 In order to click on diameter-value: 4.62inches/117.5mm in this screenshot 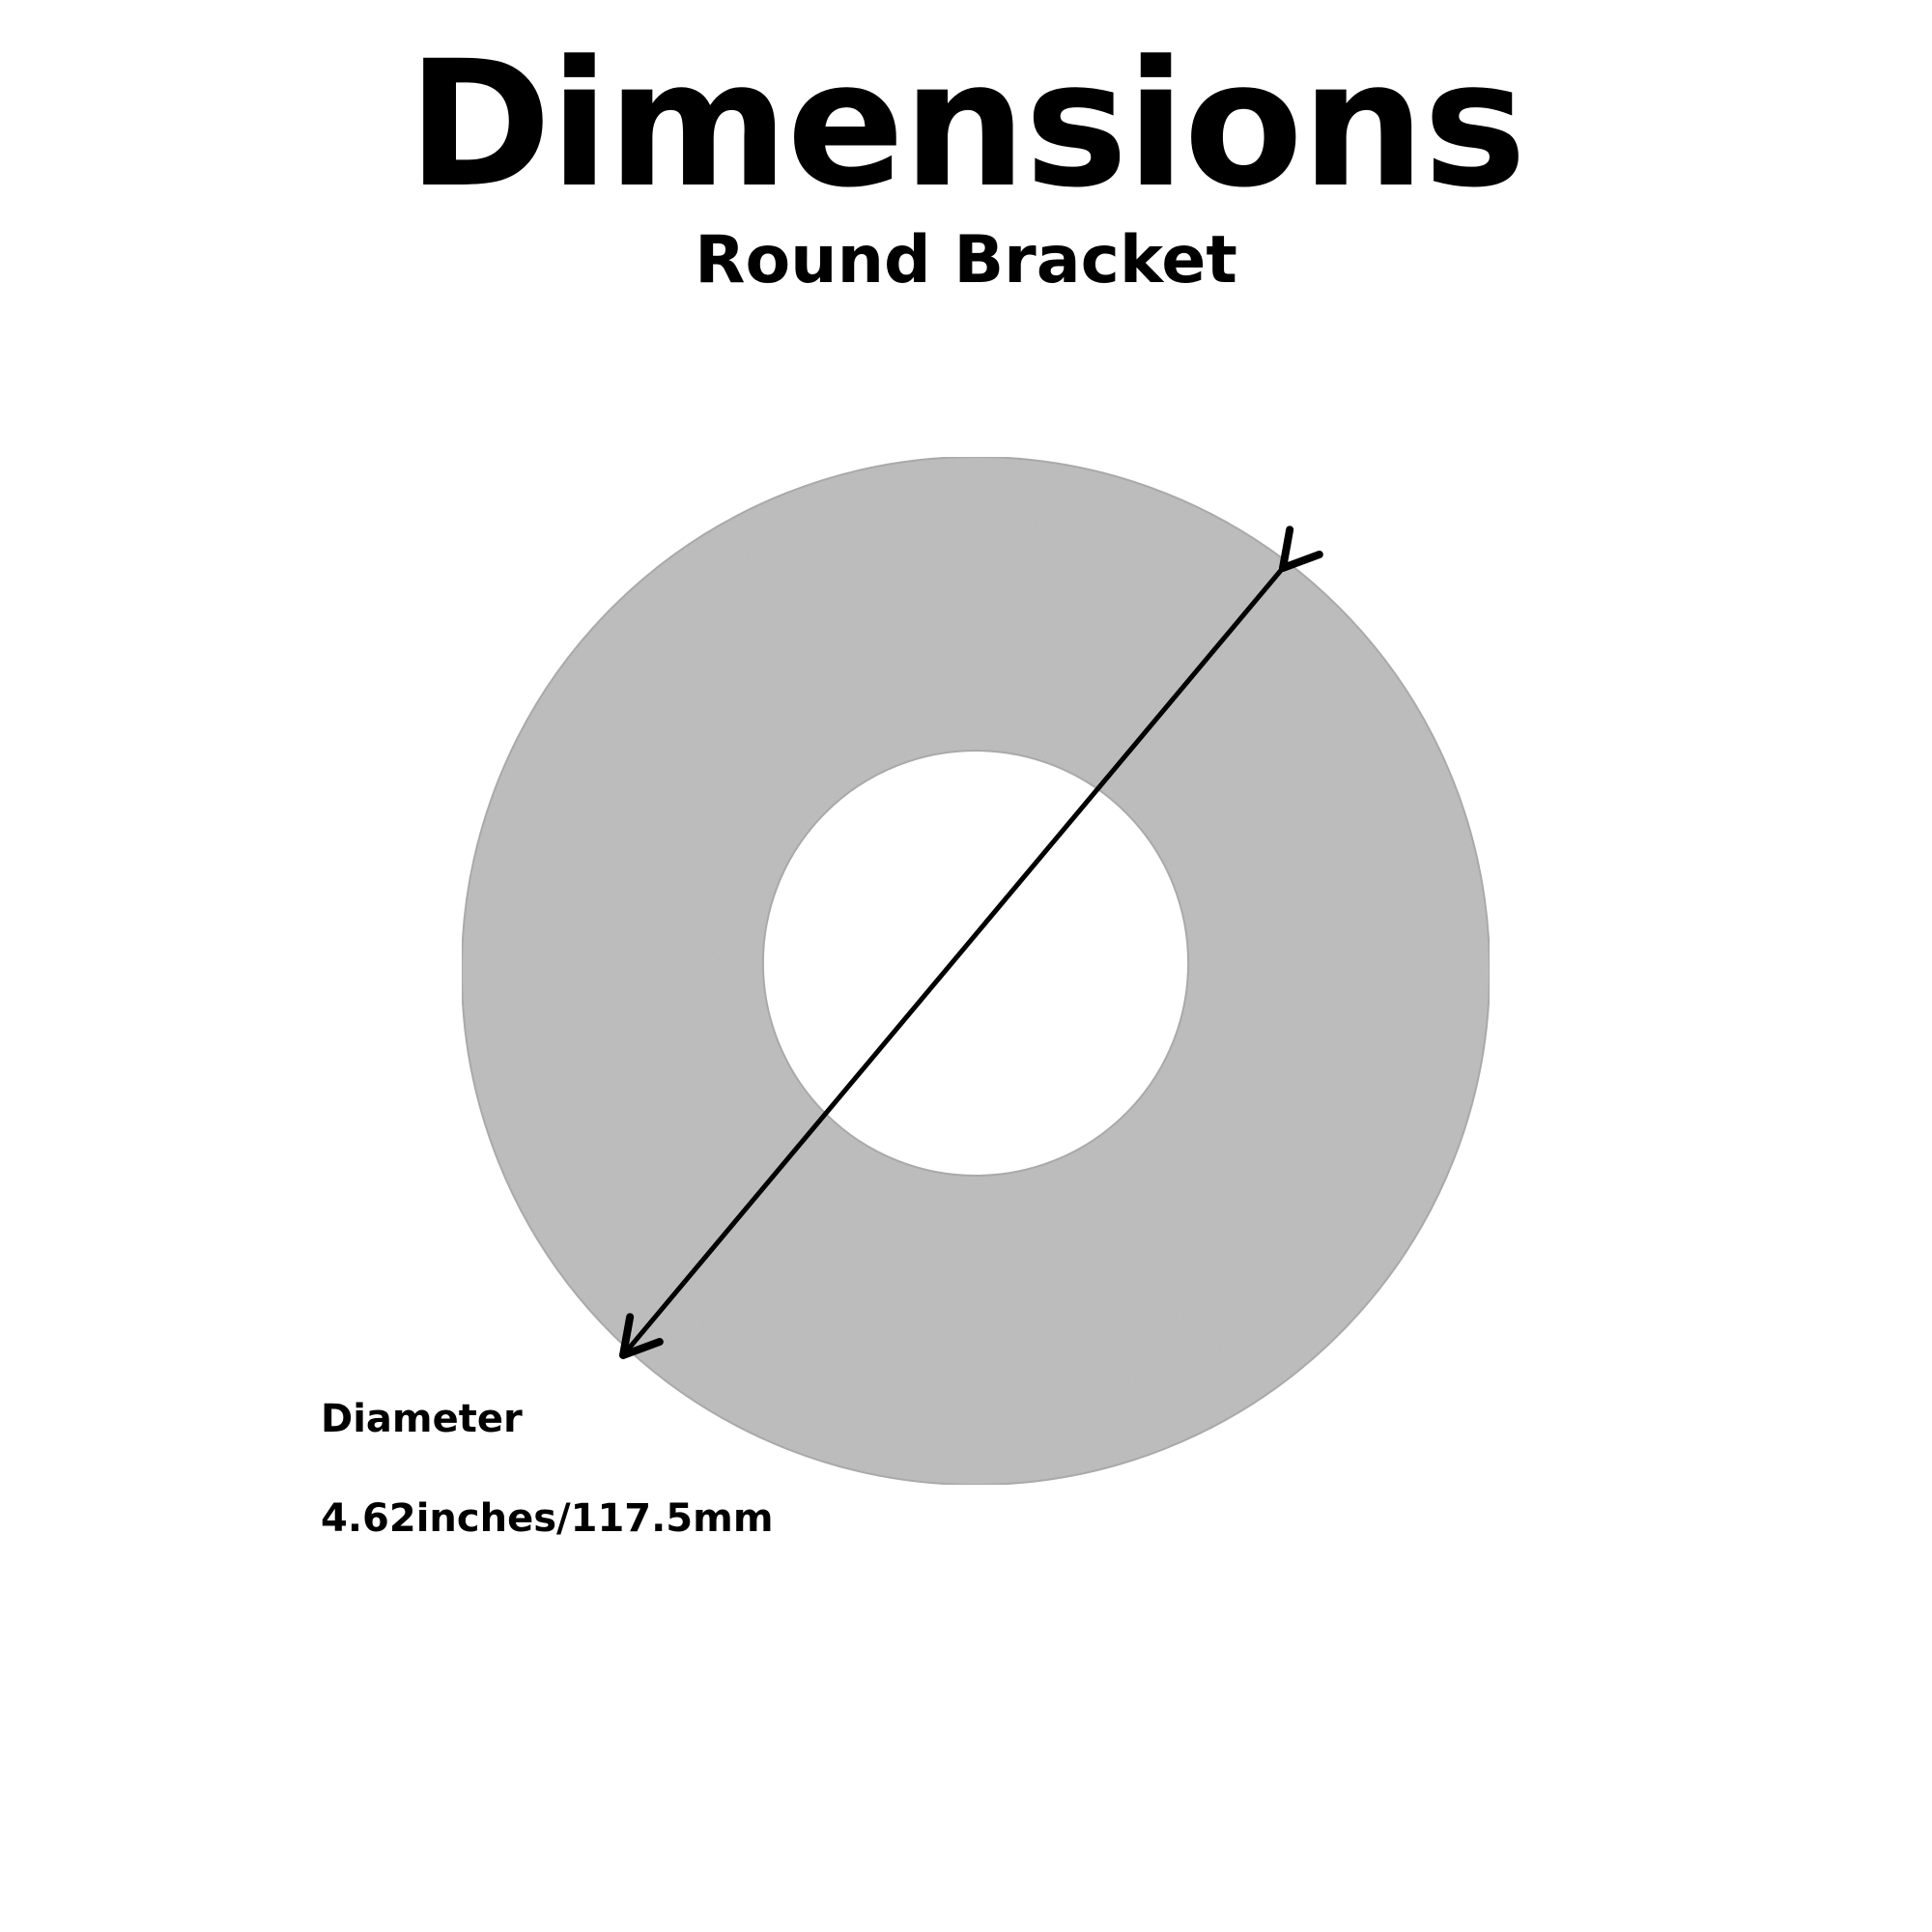, I will do `click(547, 1518)`.